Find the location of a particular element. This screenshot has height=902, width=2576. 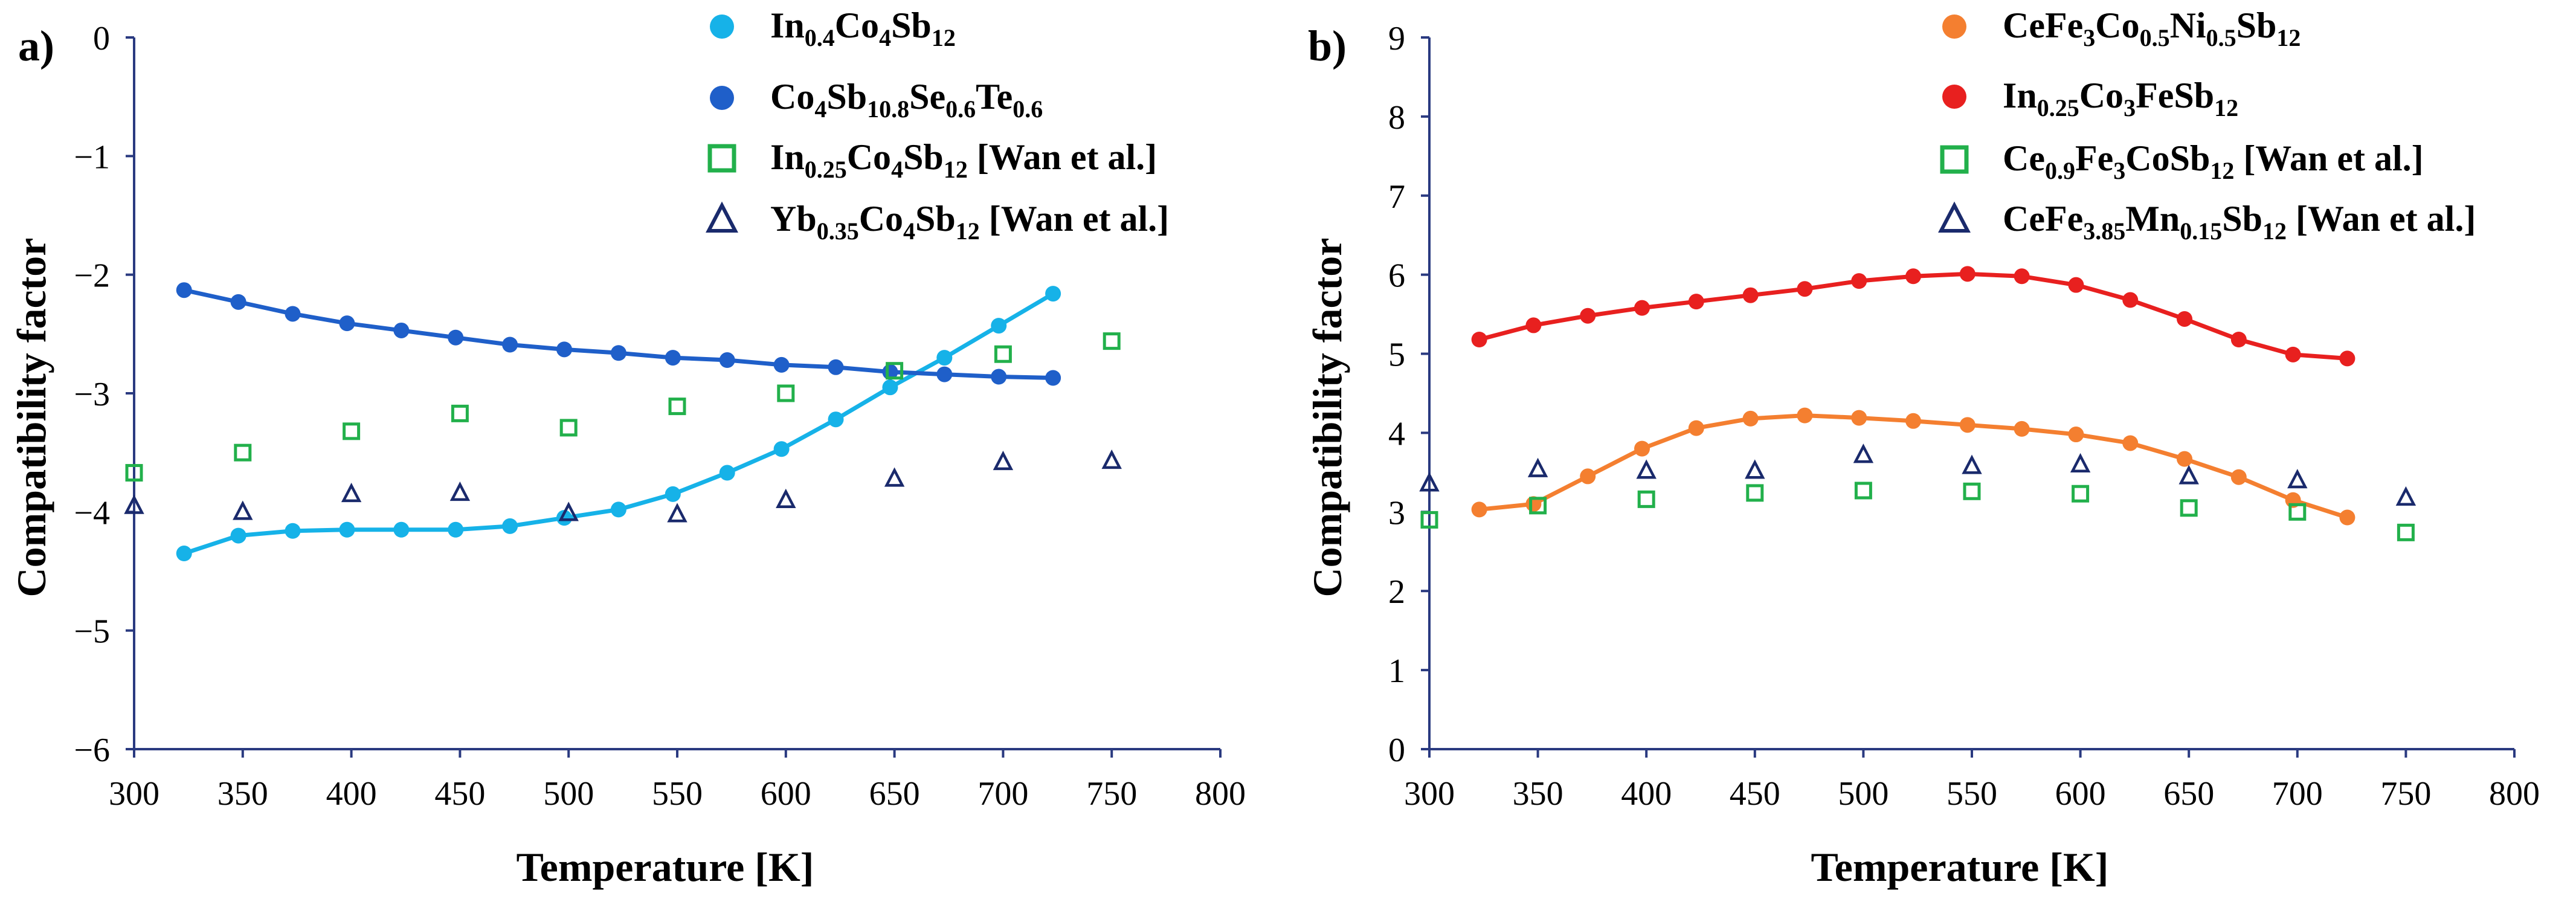

series-3: CeFe3.85Mn0.15Sb12 [Wan et al.] is located at coordinates (1948, 352).